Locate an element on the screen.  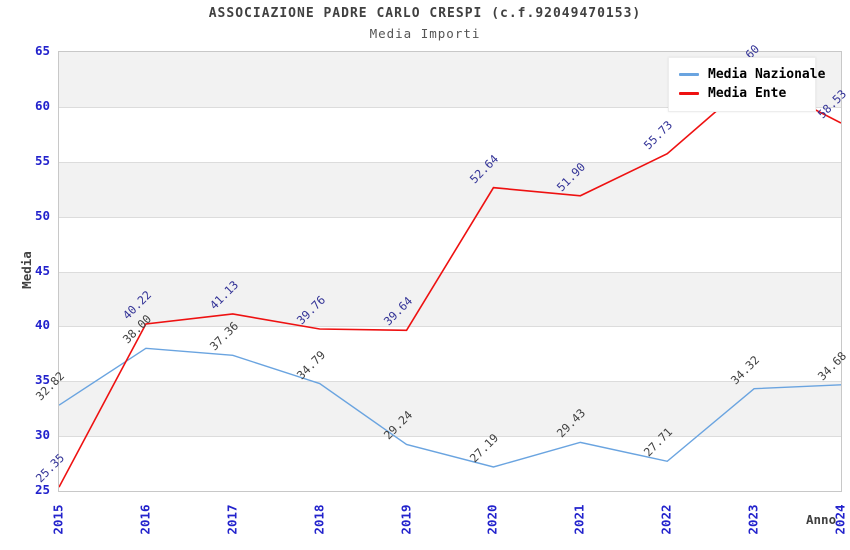
y-tick-label: 30 is located at coordinates (42, 435).